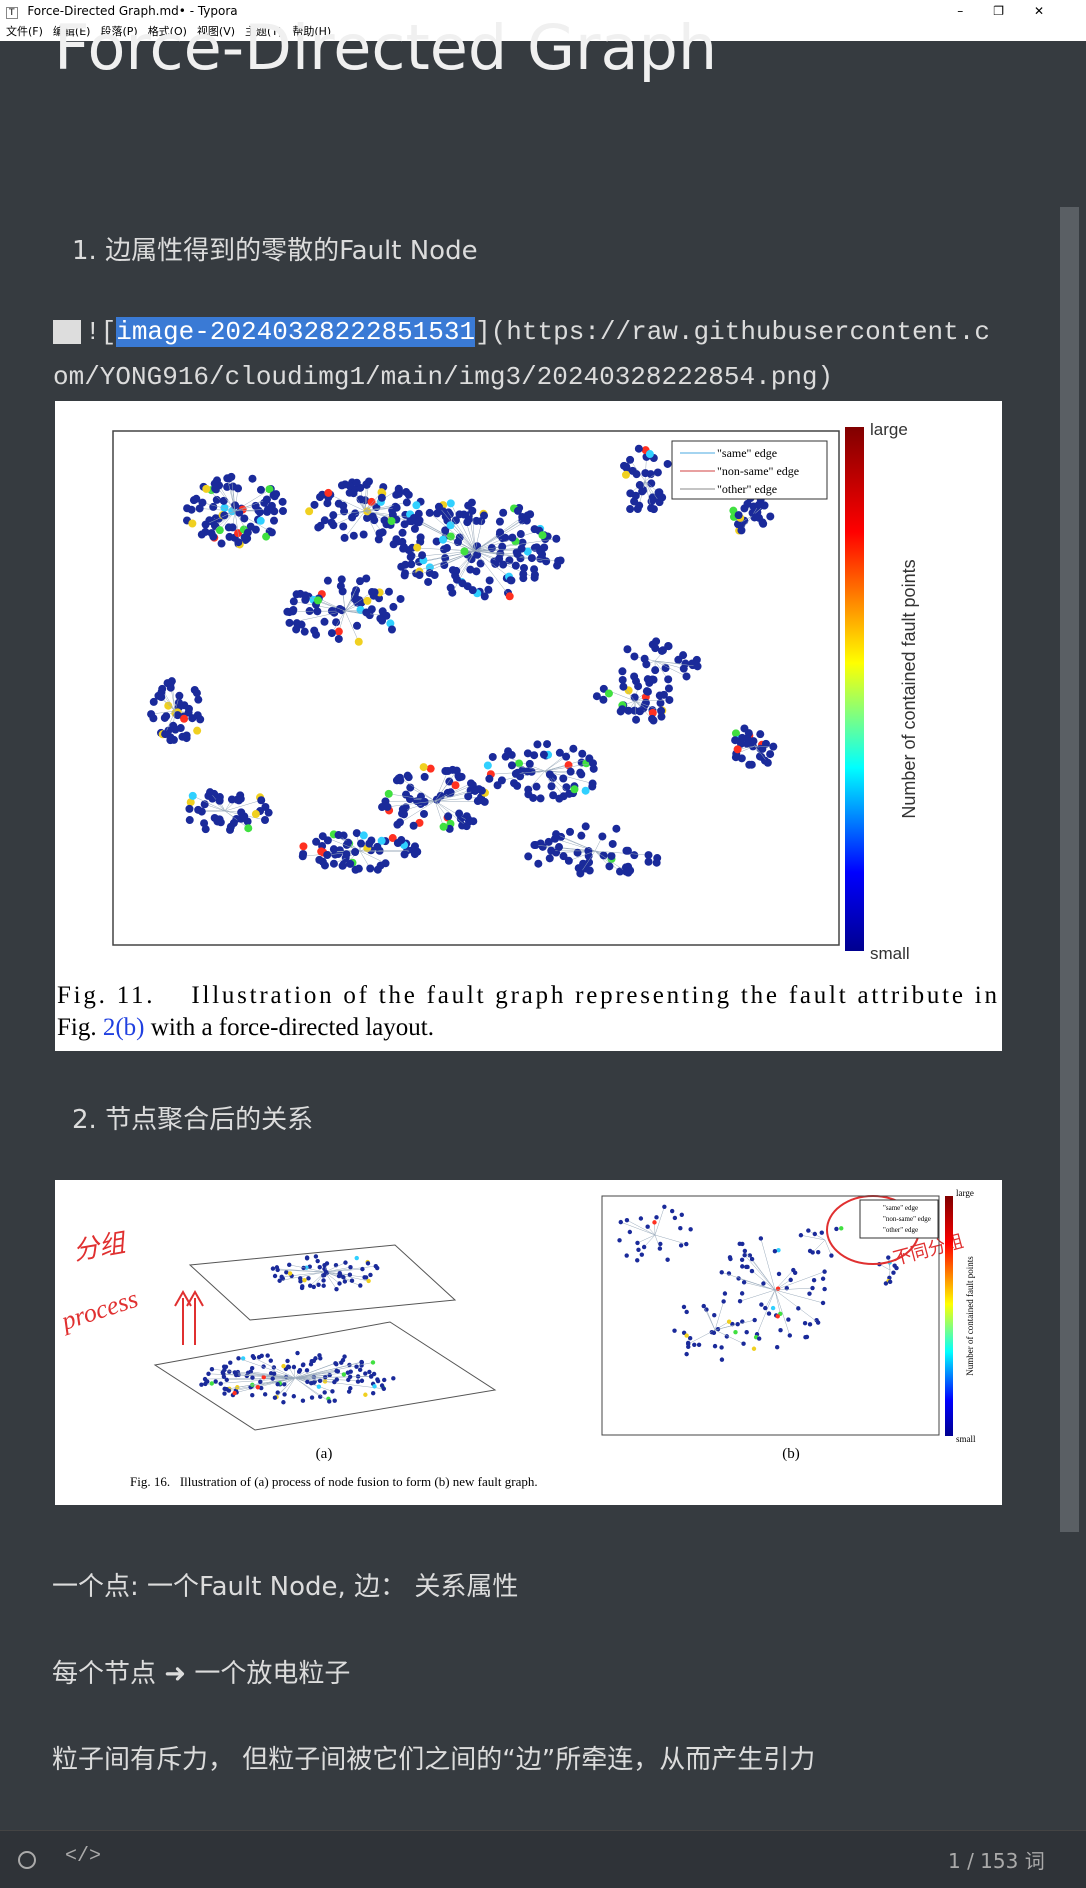  What do you see at coordinates (758, 471) in the screenshot?
I see `legend-label: "non-same" edge` at bounding box center [758, 471].